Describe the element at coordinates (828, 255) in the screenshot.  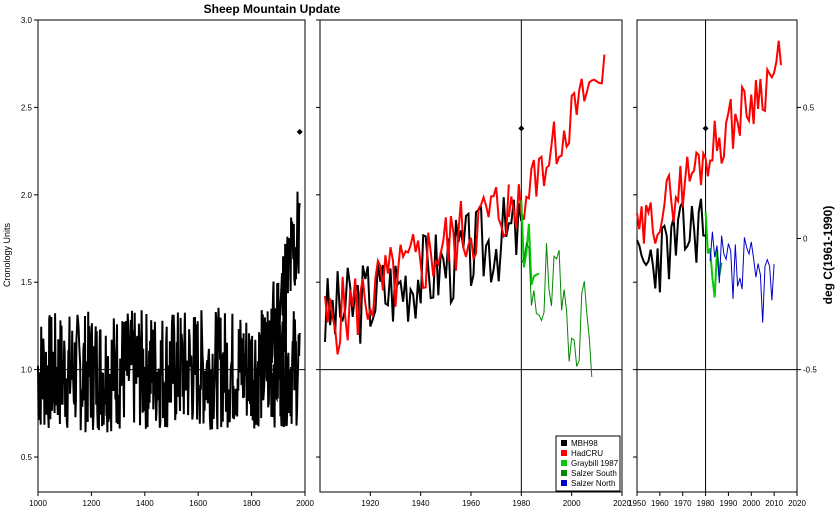
I see `y-axis-label-right: deg C(1961-1990)` at that location.